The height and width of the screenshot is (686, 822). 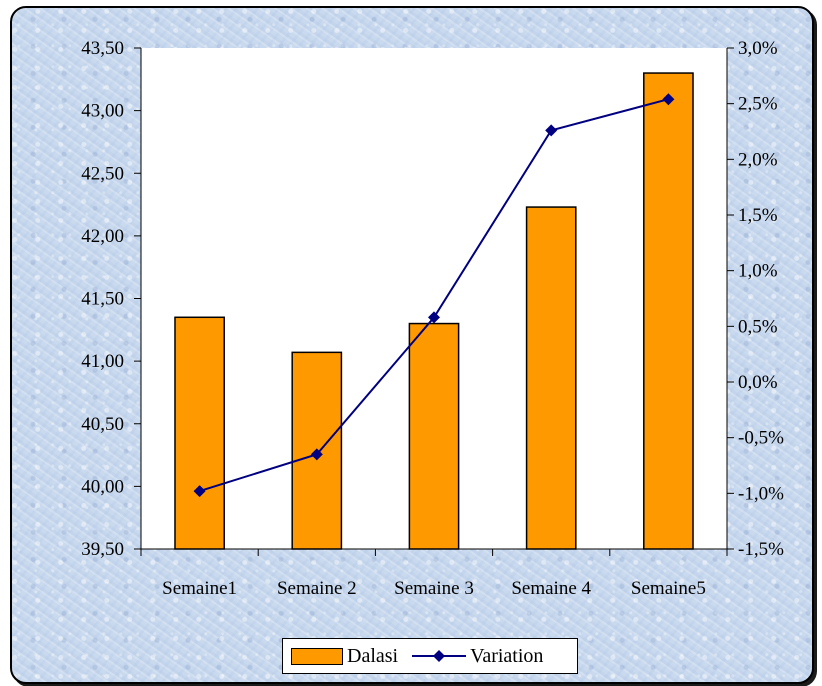 What do you see at coordinates (758, 382) in the screenshot?
I see `right-tick-label: 0,0%` at bounding box center [758, 382].